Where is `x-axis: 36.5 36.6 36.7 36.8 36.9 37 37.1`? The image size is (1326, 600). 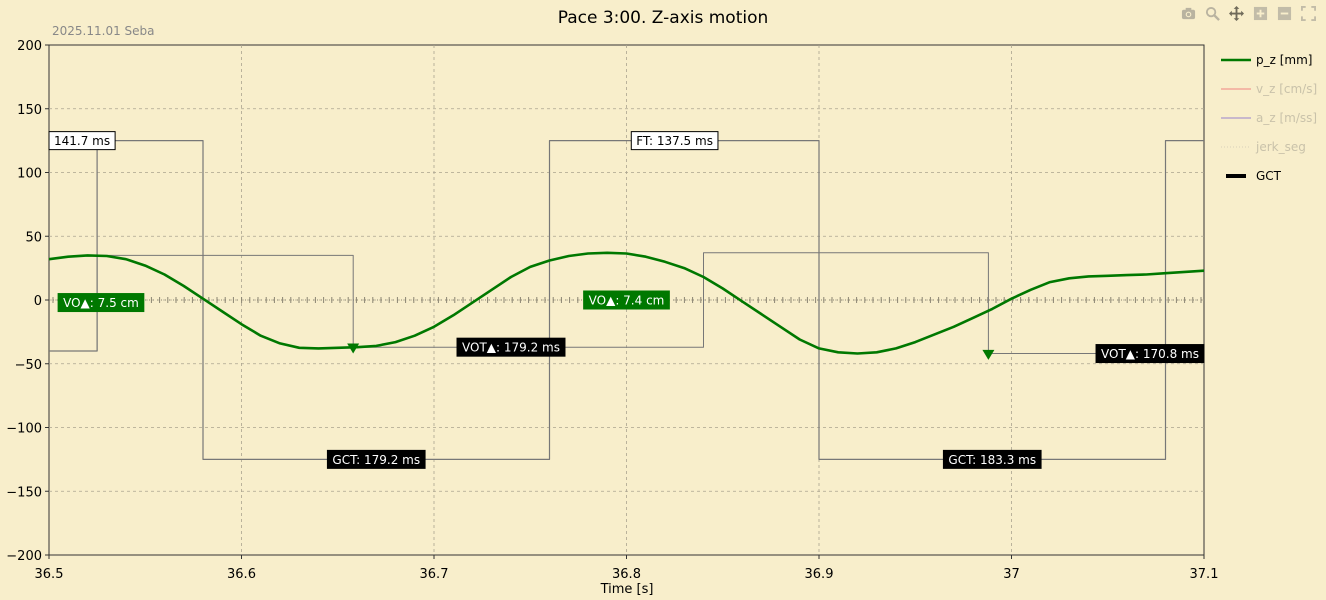 x-axis: 36.5 36.6 36.7 36.8 36.9 37 37.1 is located at coordinates (627, 568).